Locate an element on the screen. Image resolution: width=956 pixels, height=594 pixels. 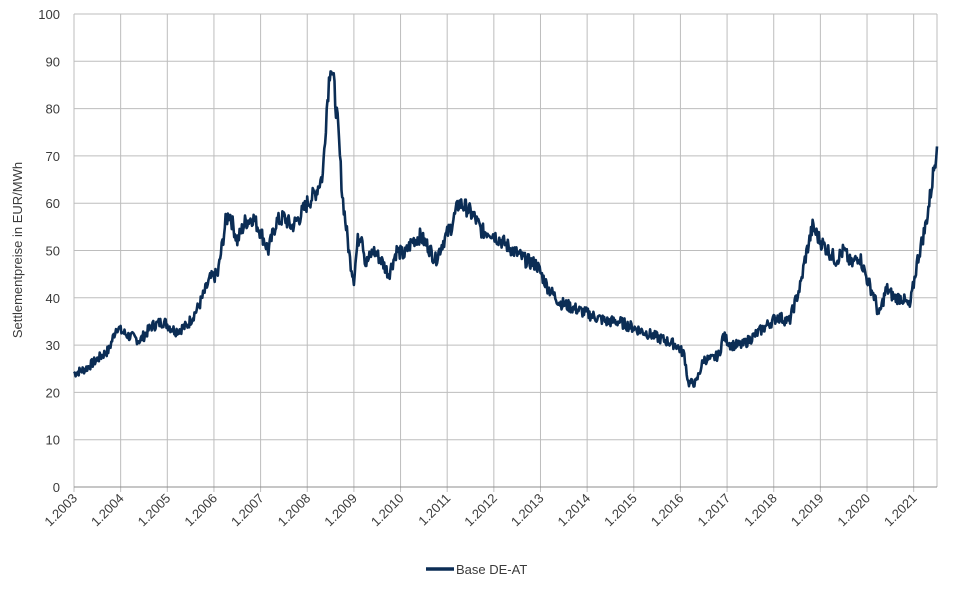
x-tick-label: 1.2009 is located at coordinates (340, 510).